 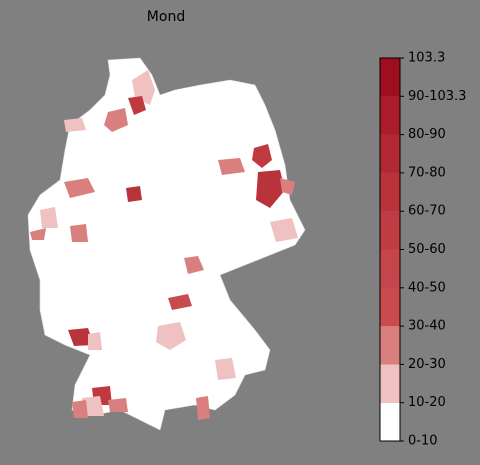 I want to click on colorbar-label: 103.3, so click(x=426, y=58).